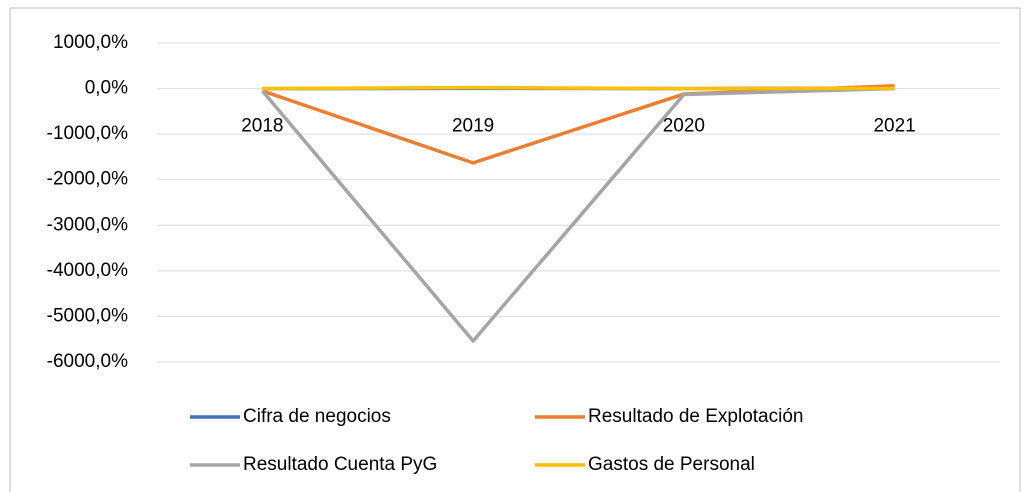 Image resolution: width=1024 pixels, height=492 pixels. Describe the element at coordinates (317, 416) in the screenshot. I see `legend-label: Cifra de negocios` at that location.